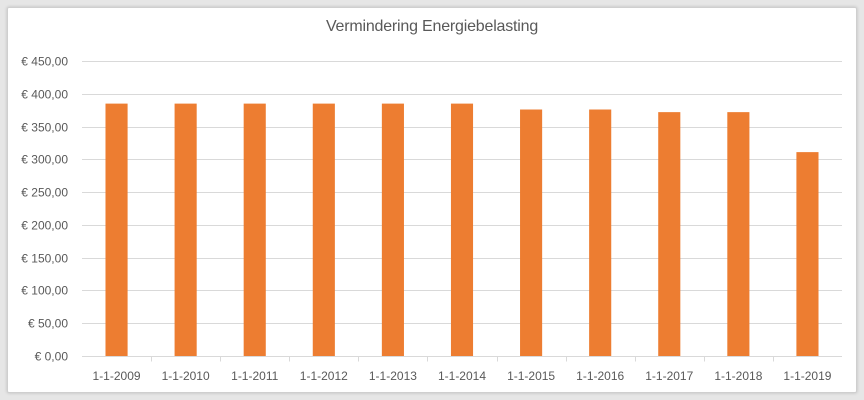 This screenshot has width=864, height=400. I want to click on x-tick-label: 1-1-2012, so click(324, 376).